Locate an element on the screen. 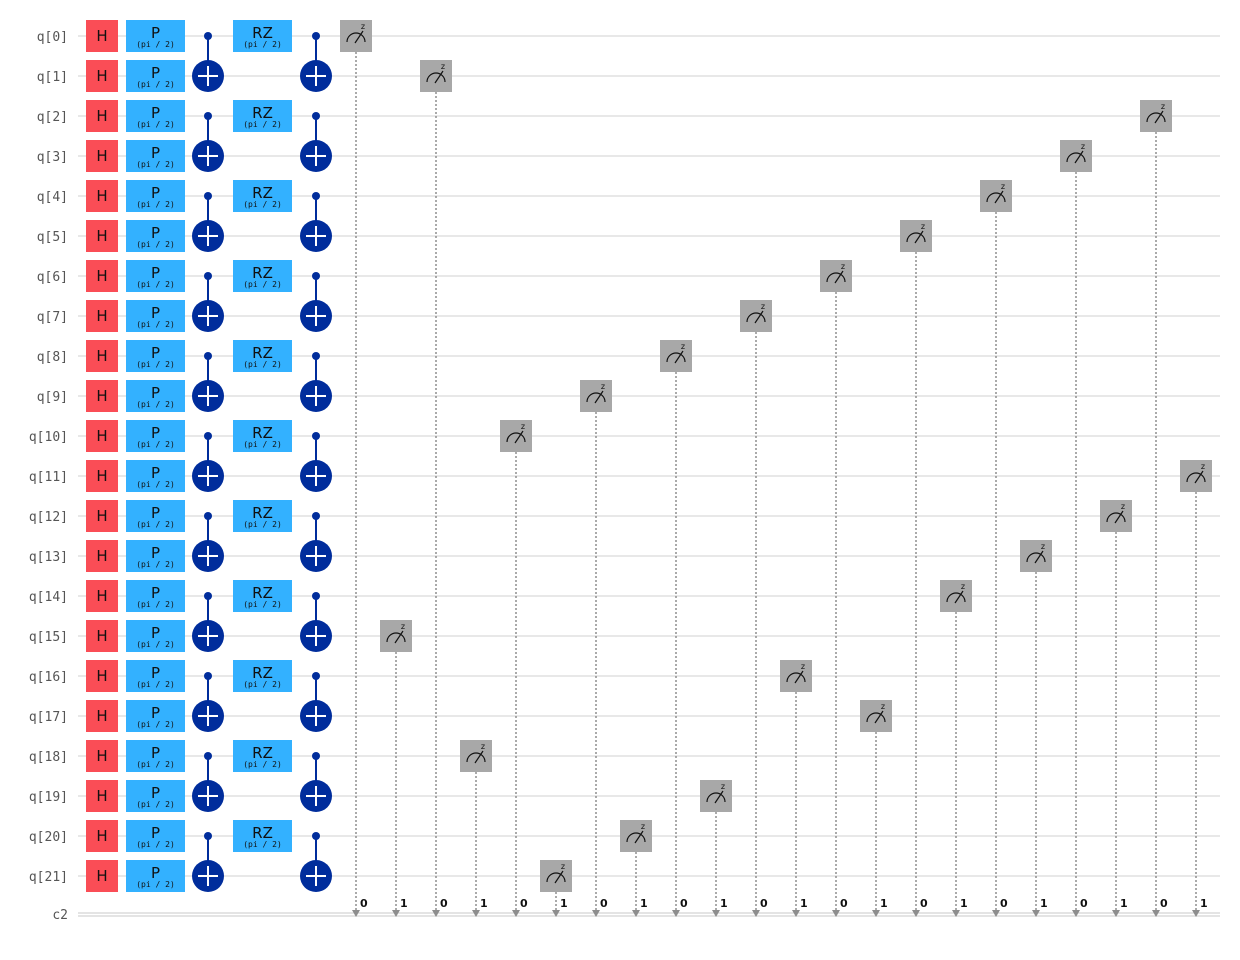  qubit-label: q[12] is located at coordinates (48, 517).